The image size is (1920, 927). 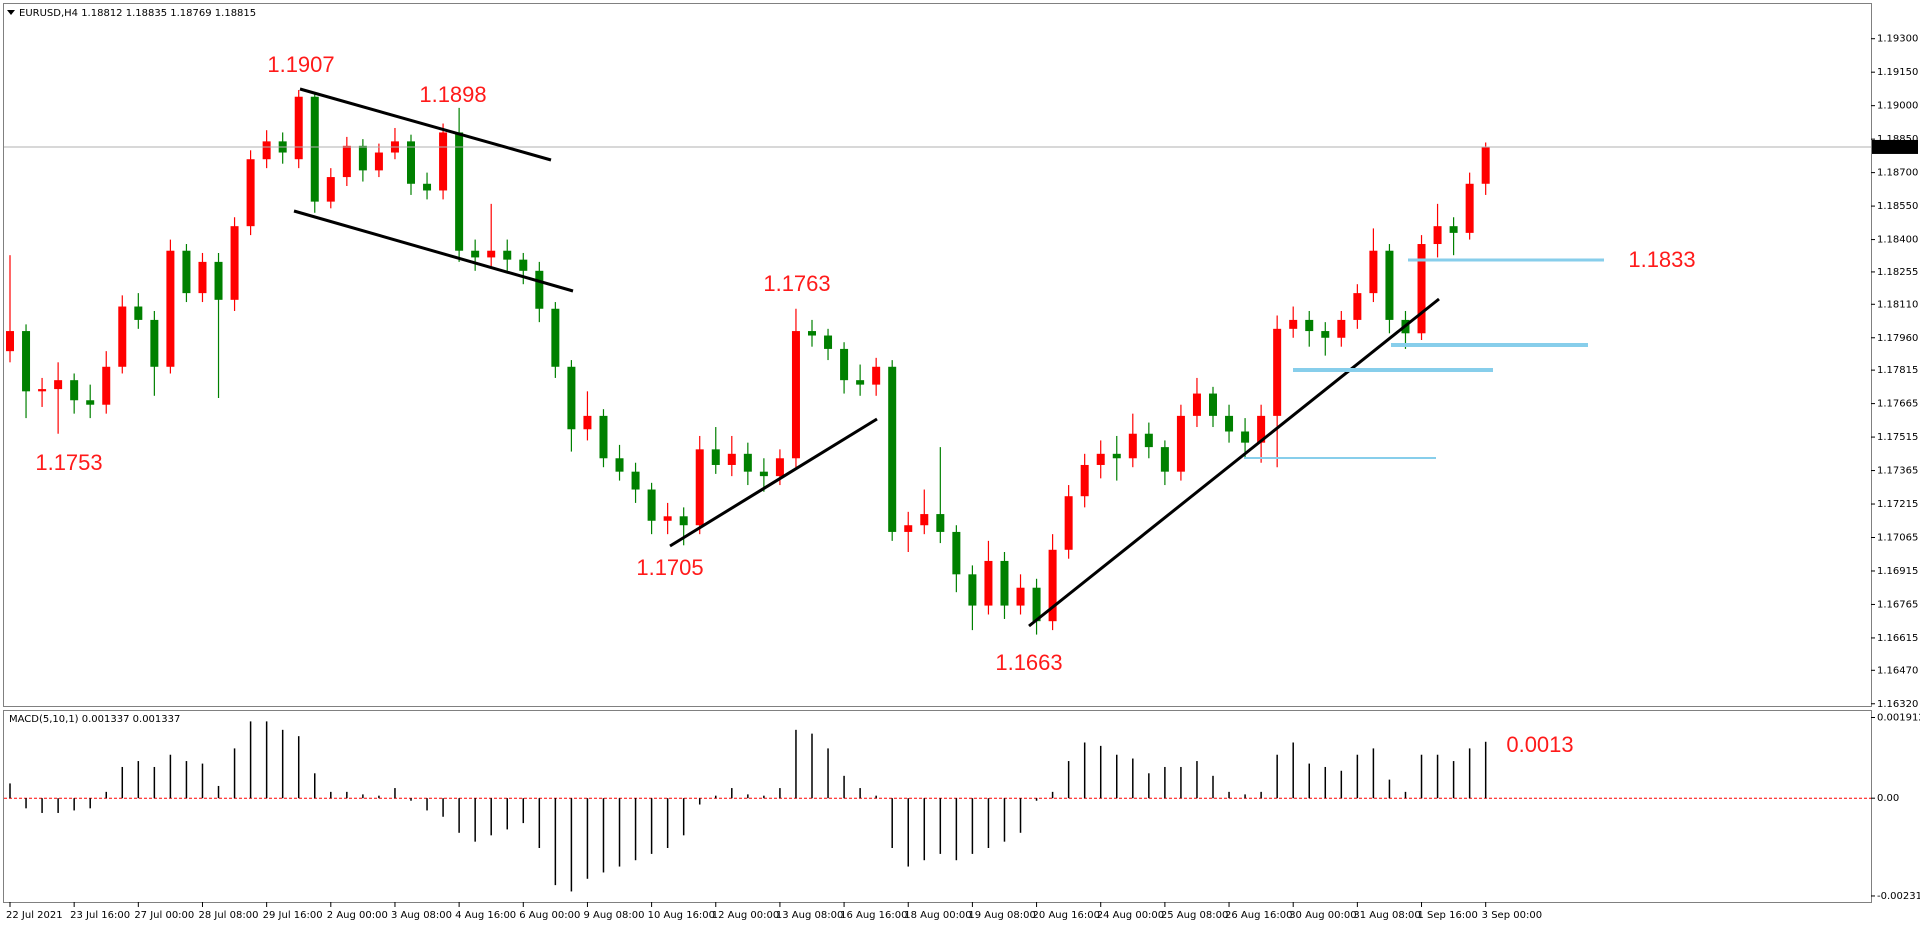 What do you see at coordinates (1897, 571) in the screenshot?
I see `y-tick-label: 1.16915` at bounding box center [1897, 571].